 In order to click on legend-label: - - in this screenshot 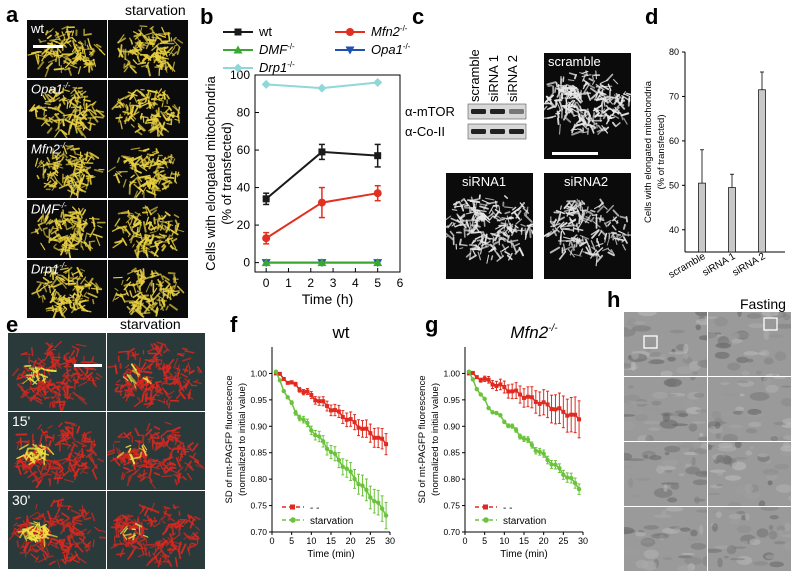, I will do `click(507, 508)`.